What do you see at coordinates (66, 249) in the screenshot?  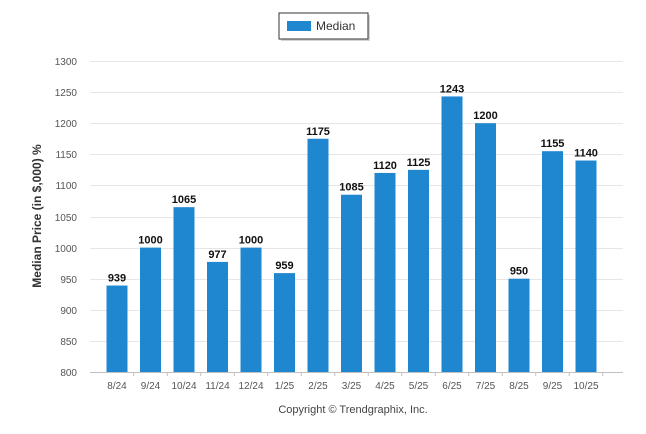 I see `y-tick-label: 1000` at bounding box center [66, 249].